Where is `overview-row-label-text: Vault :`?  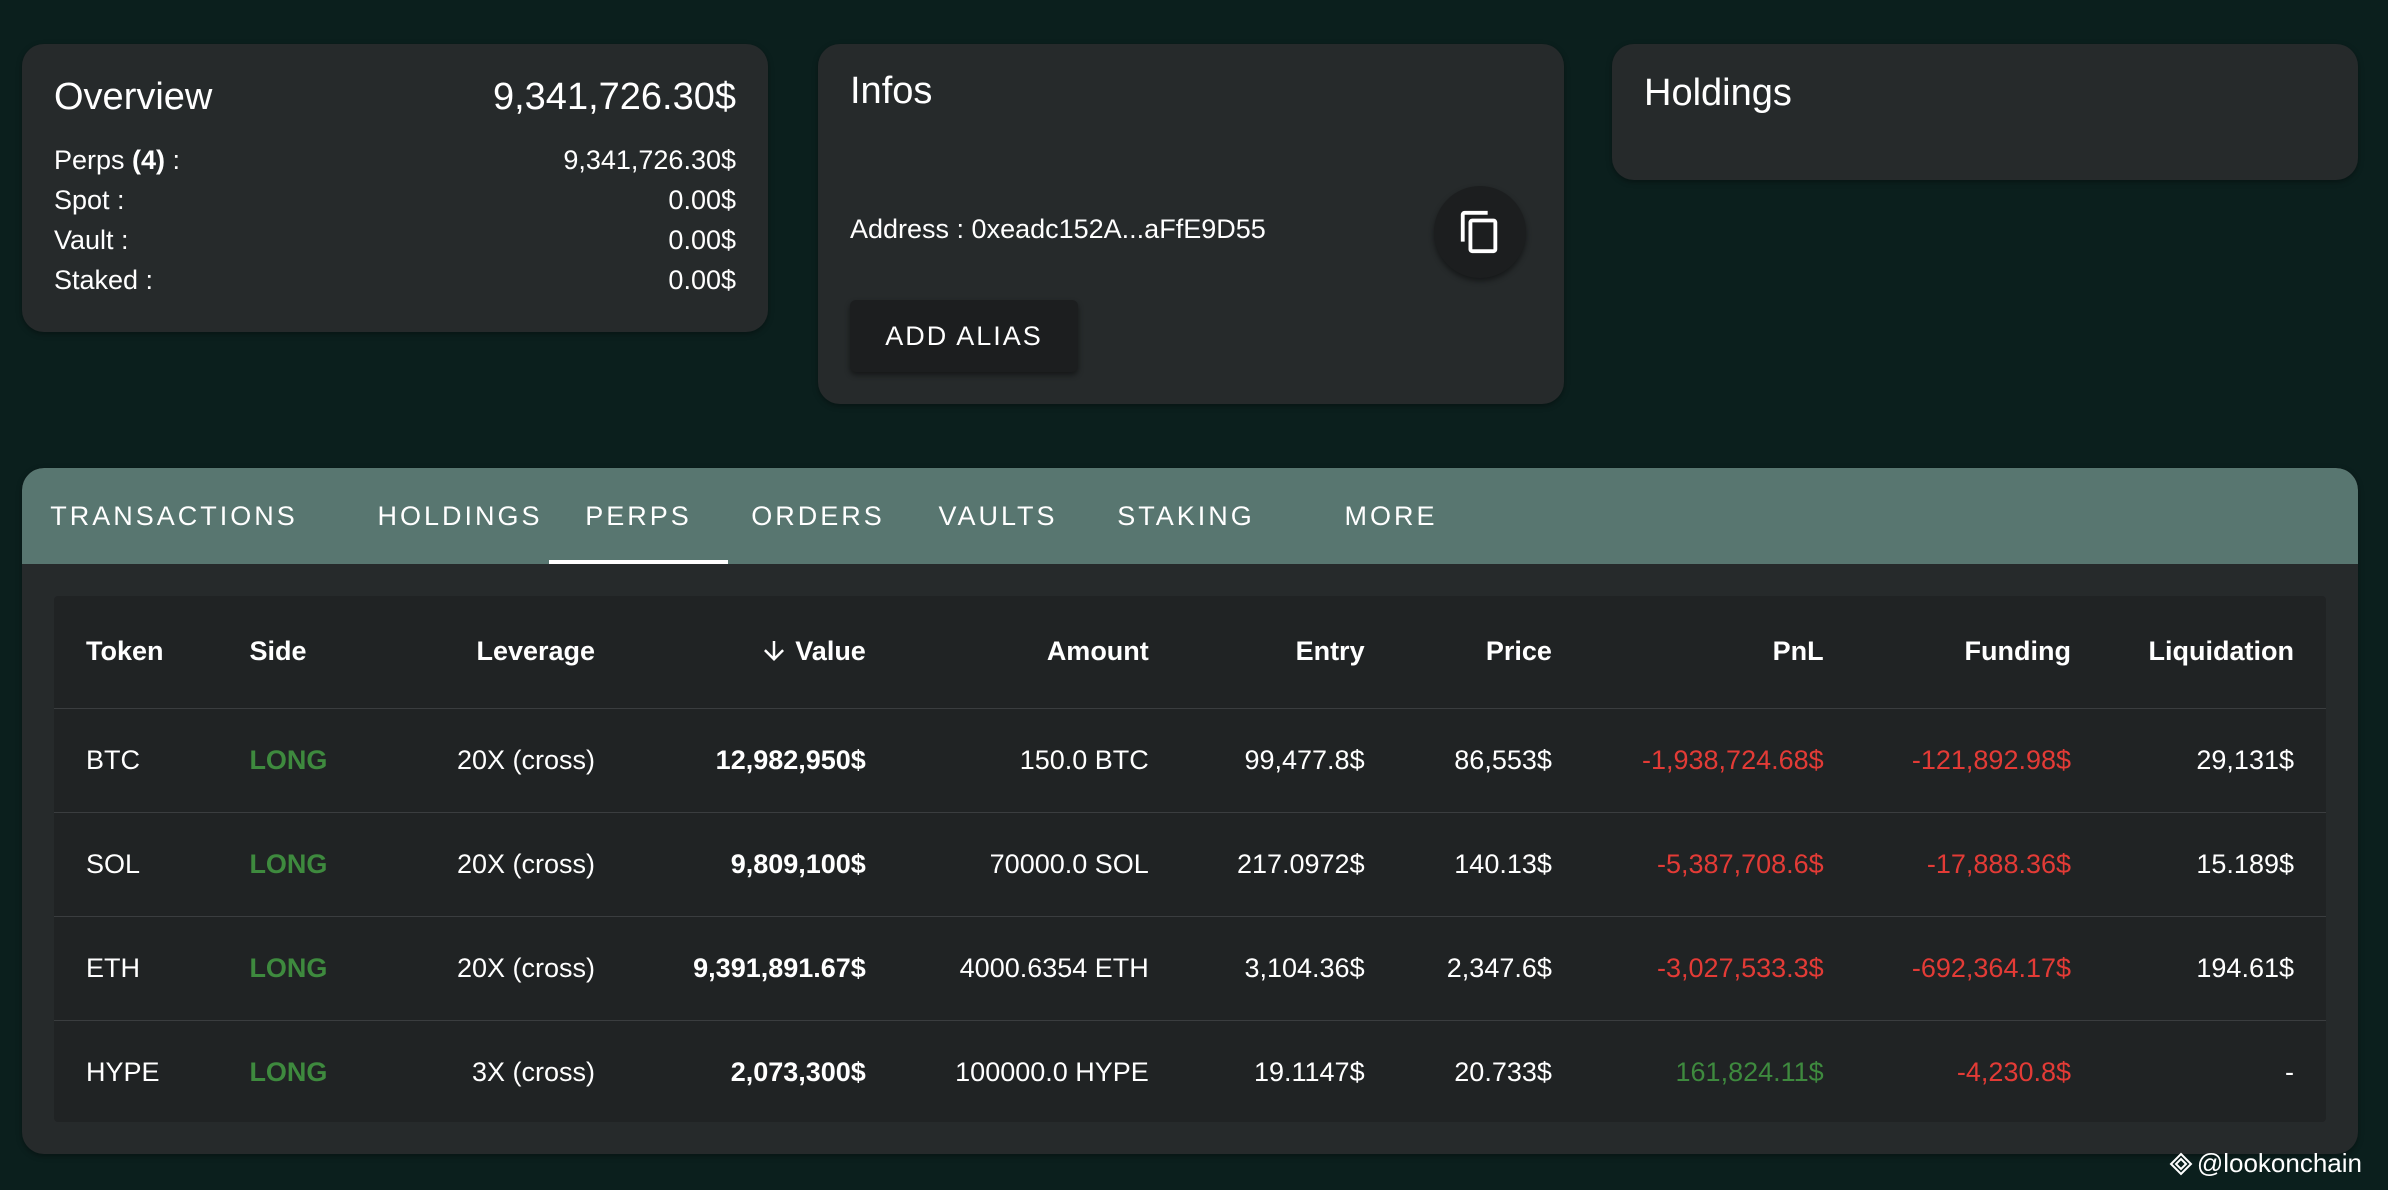 overview-row-label-text: Vault : is located at coordinates (91, 239).